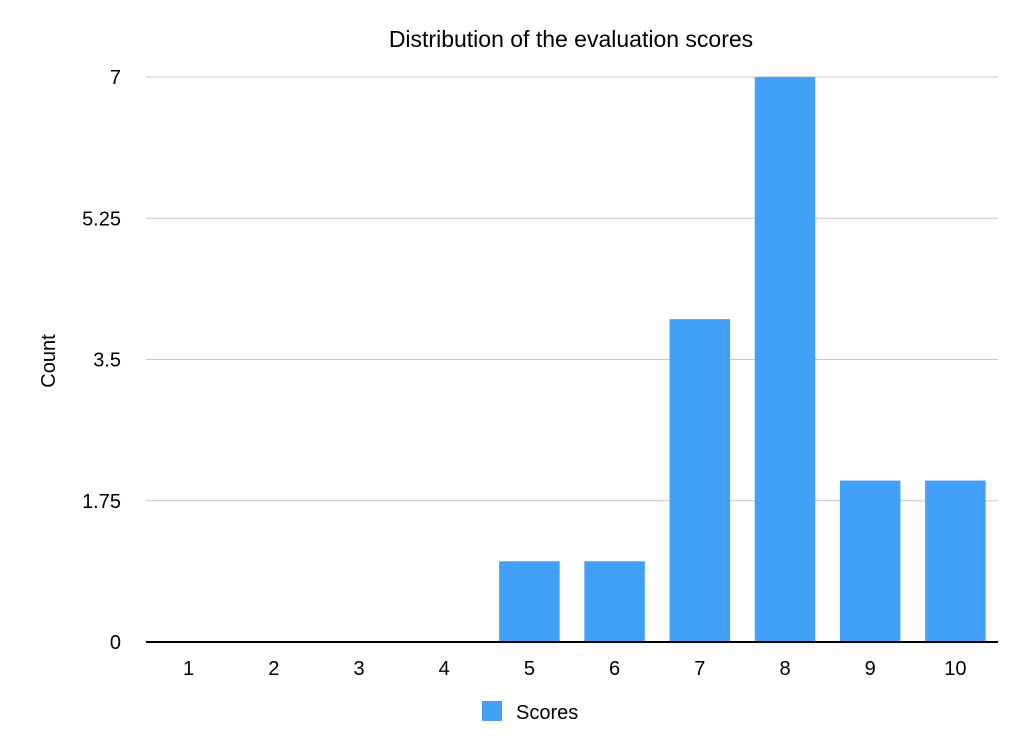 This screenshot has width=1028, height=744. Describe the element at coordinates (188, 669) in the screenshot. I see `x-tick-label: 1` at that location.